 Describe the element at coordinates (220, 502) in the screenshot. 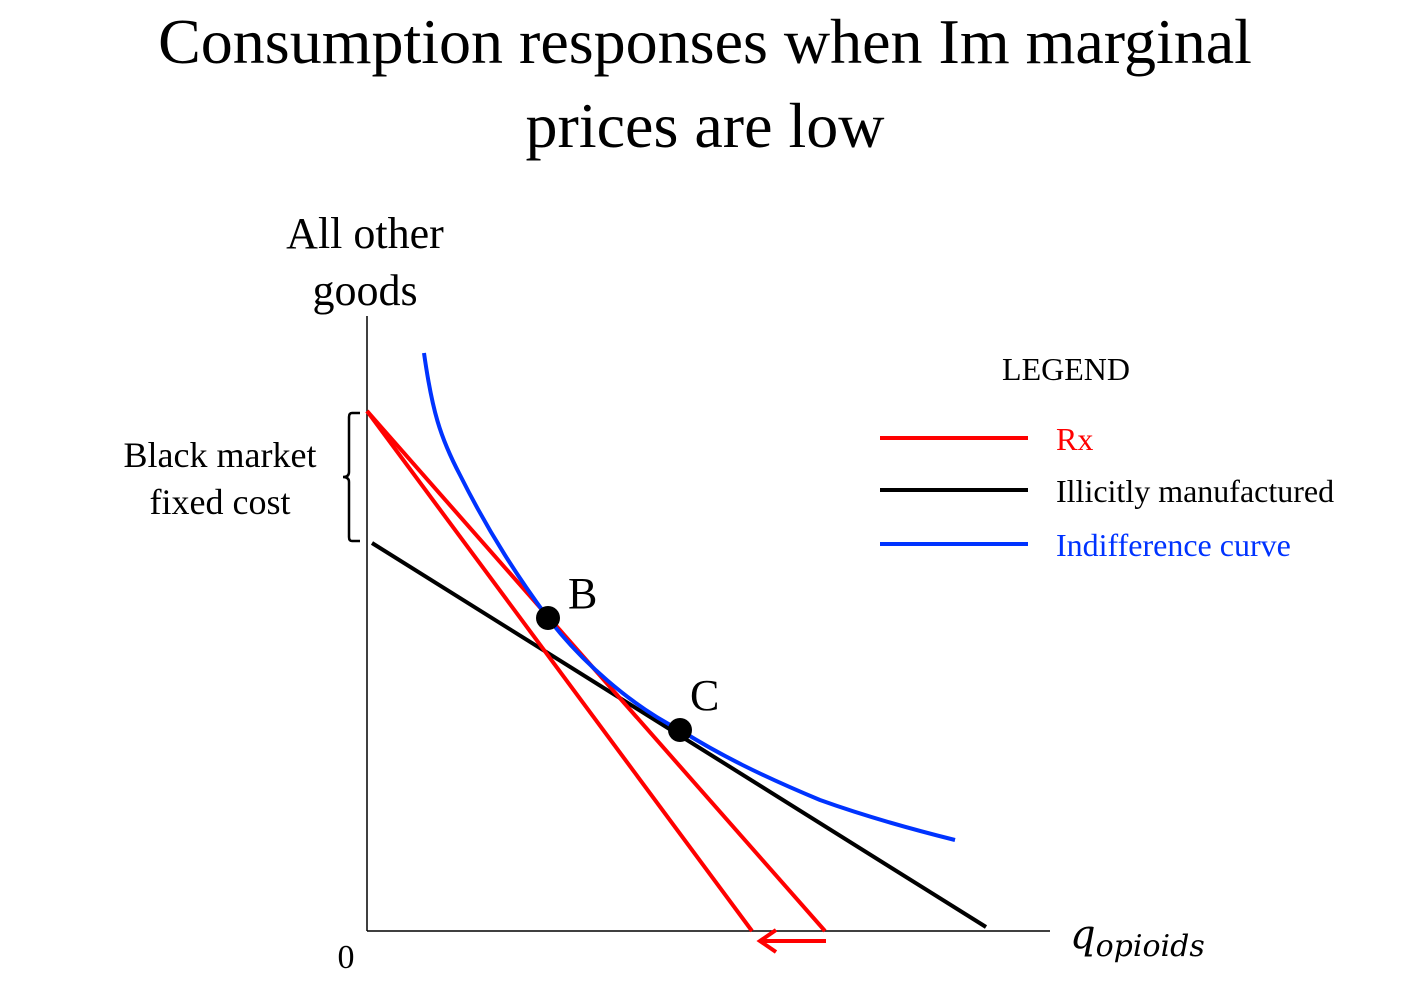

I see `fixed-cost-label-line-2: fixed cost` at that location.